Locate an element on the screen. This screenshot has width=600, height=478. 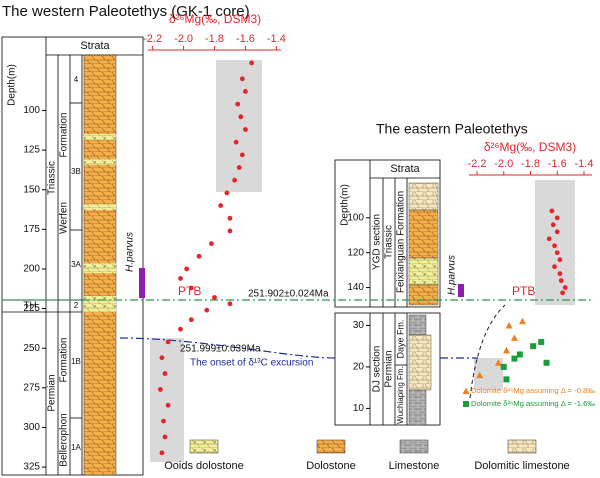
y-tick-label: 10 is located at coordinates (359, 408).